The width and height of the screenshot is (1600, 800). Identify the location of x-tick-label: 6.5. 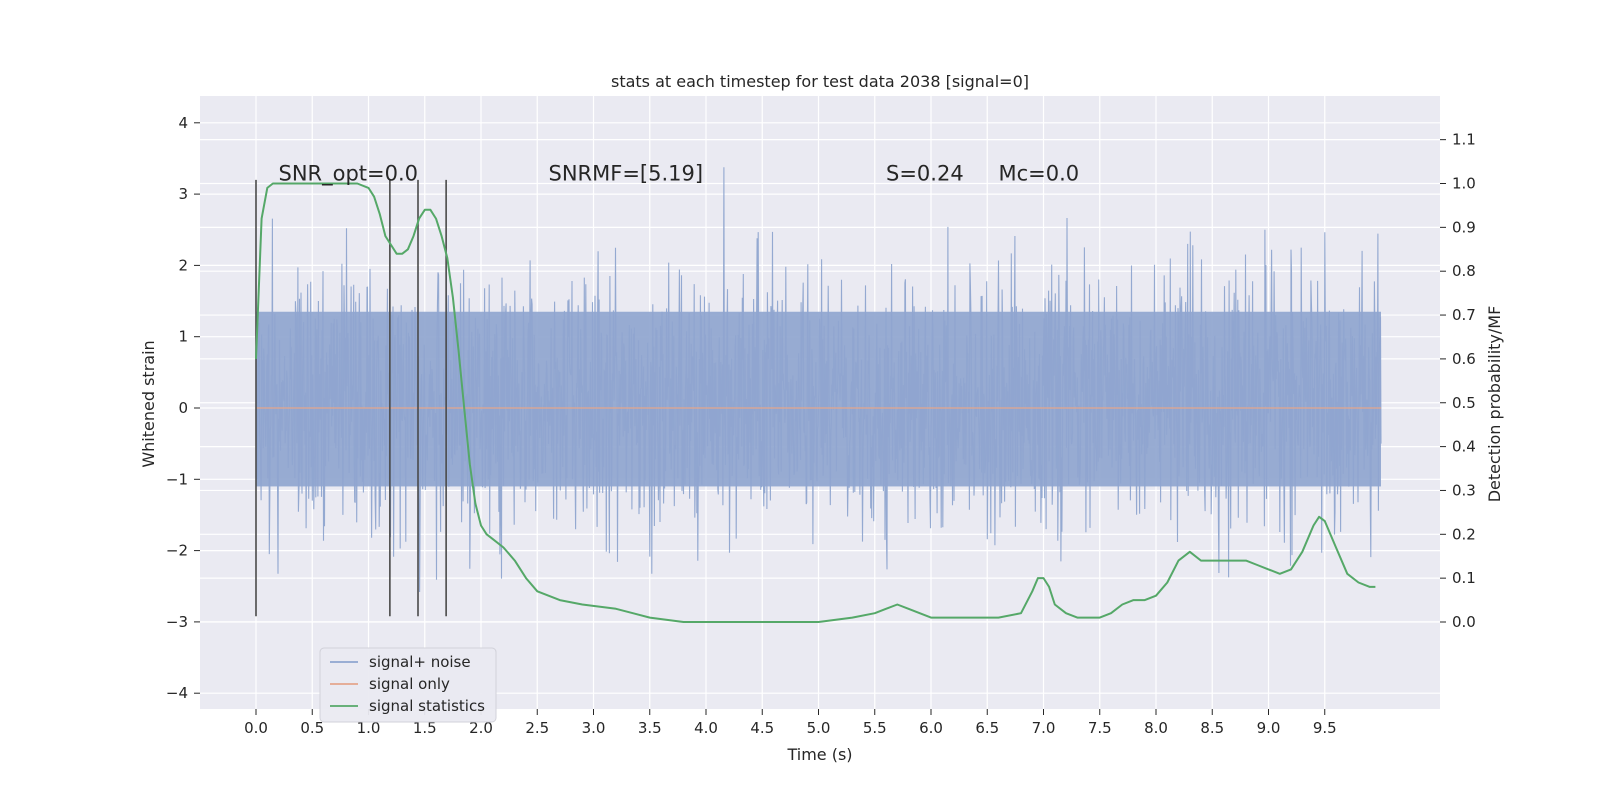
(987, 728).